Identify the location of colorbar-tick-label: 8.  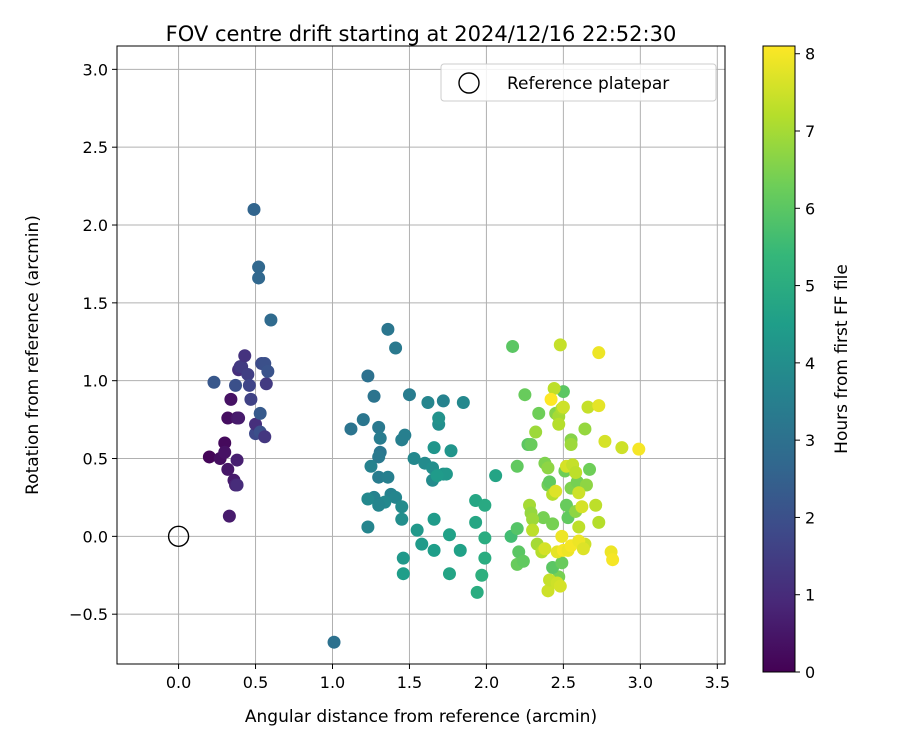
(810, 54).